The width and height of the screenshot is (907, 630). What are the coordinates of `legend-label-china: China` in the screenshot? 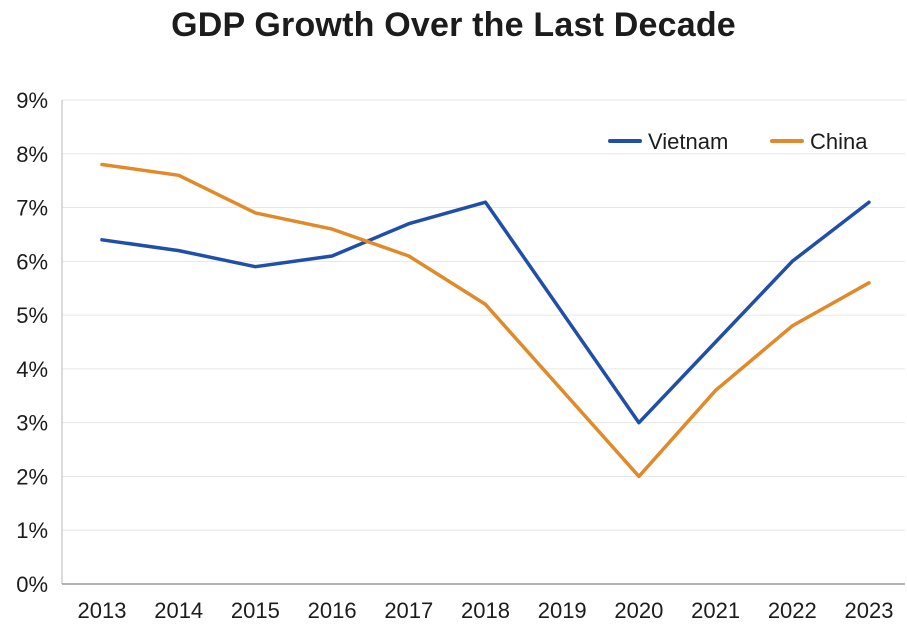 It's located at (839, 141).